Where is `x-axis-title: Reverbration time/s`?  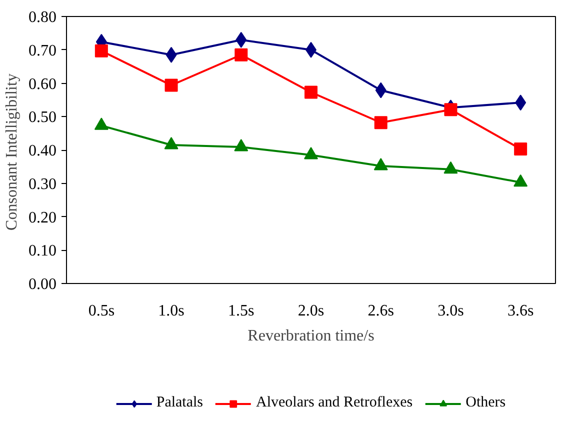 x-axis-title: Reverbration time/s is located at coordinates (311, 336).